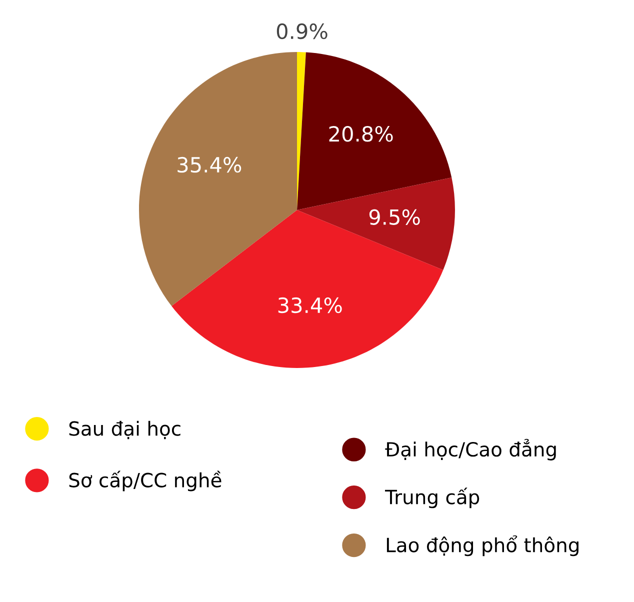 The height and width of the screenshot is (602, 634). Describe the element at coordinates (302, 31) in the screenshot. I see `data-label: 0.9%` at that location.